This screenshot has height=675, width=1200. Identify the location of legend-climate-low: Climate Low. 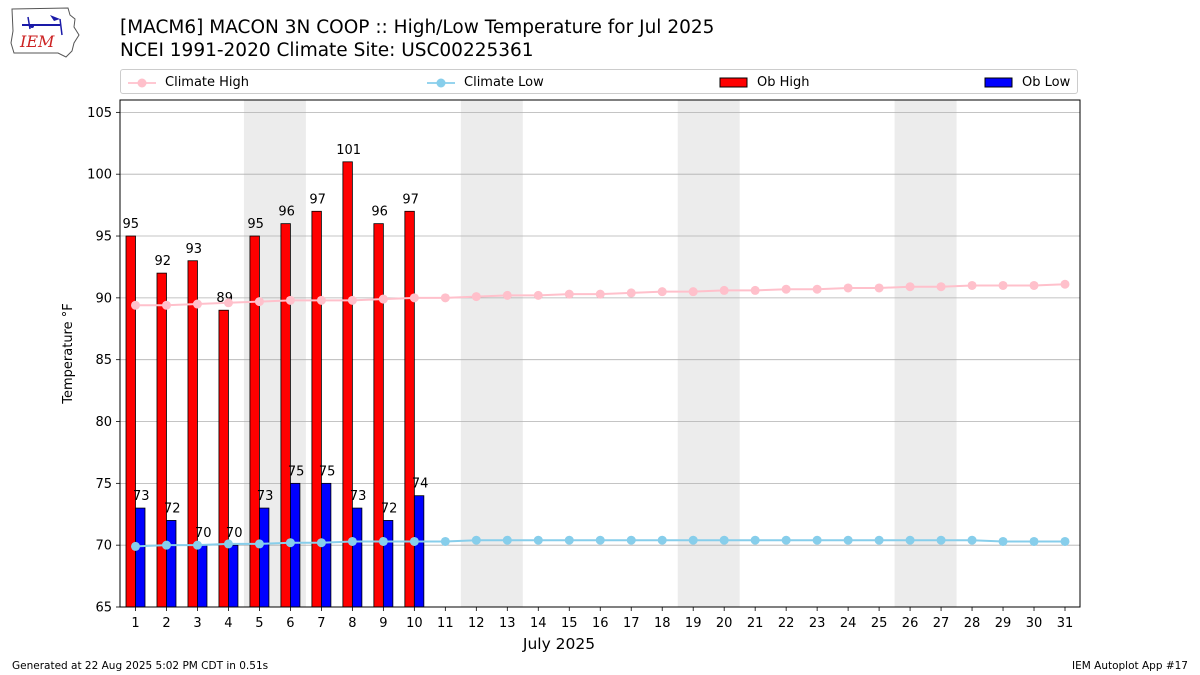
(485, 82).